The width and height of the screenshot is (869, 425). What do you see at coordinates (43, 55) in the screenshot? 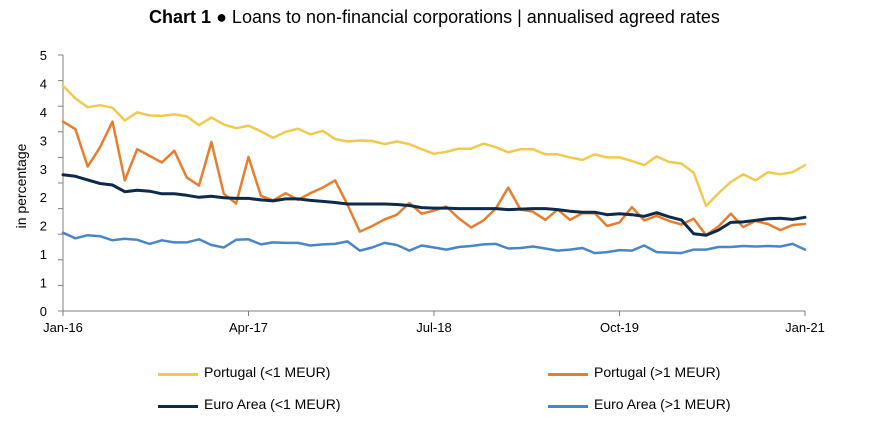
I see `y-tick-label: 5` at bounding box center [43, 55].